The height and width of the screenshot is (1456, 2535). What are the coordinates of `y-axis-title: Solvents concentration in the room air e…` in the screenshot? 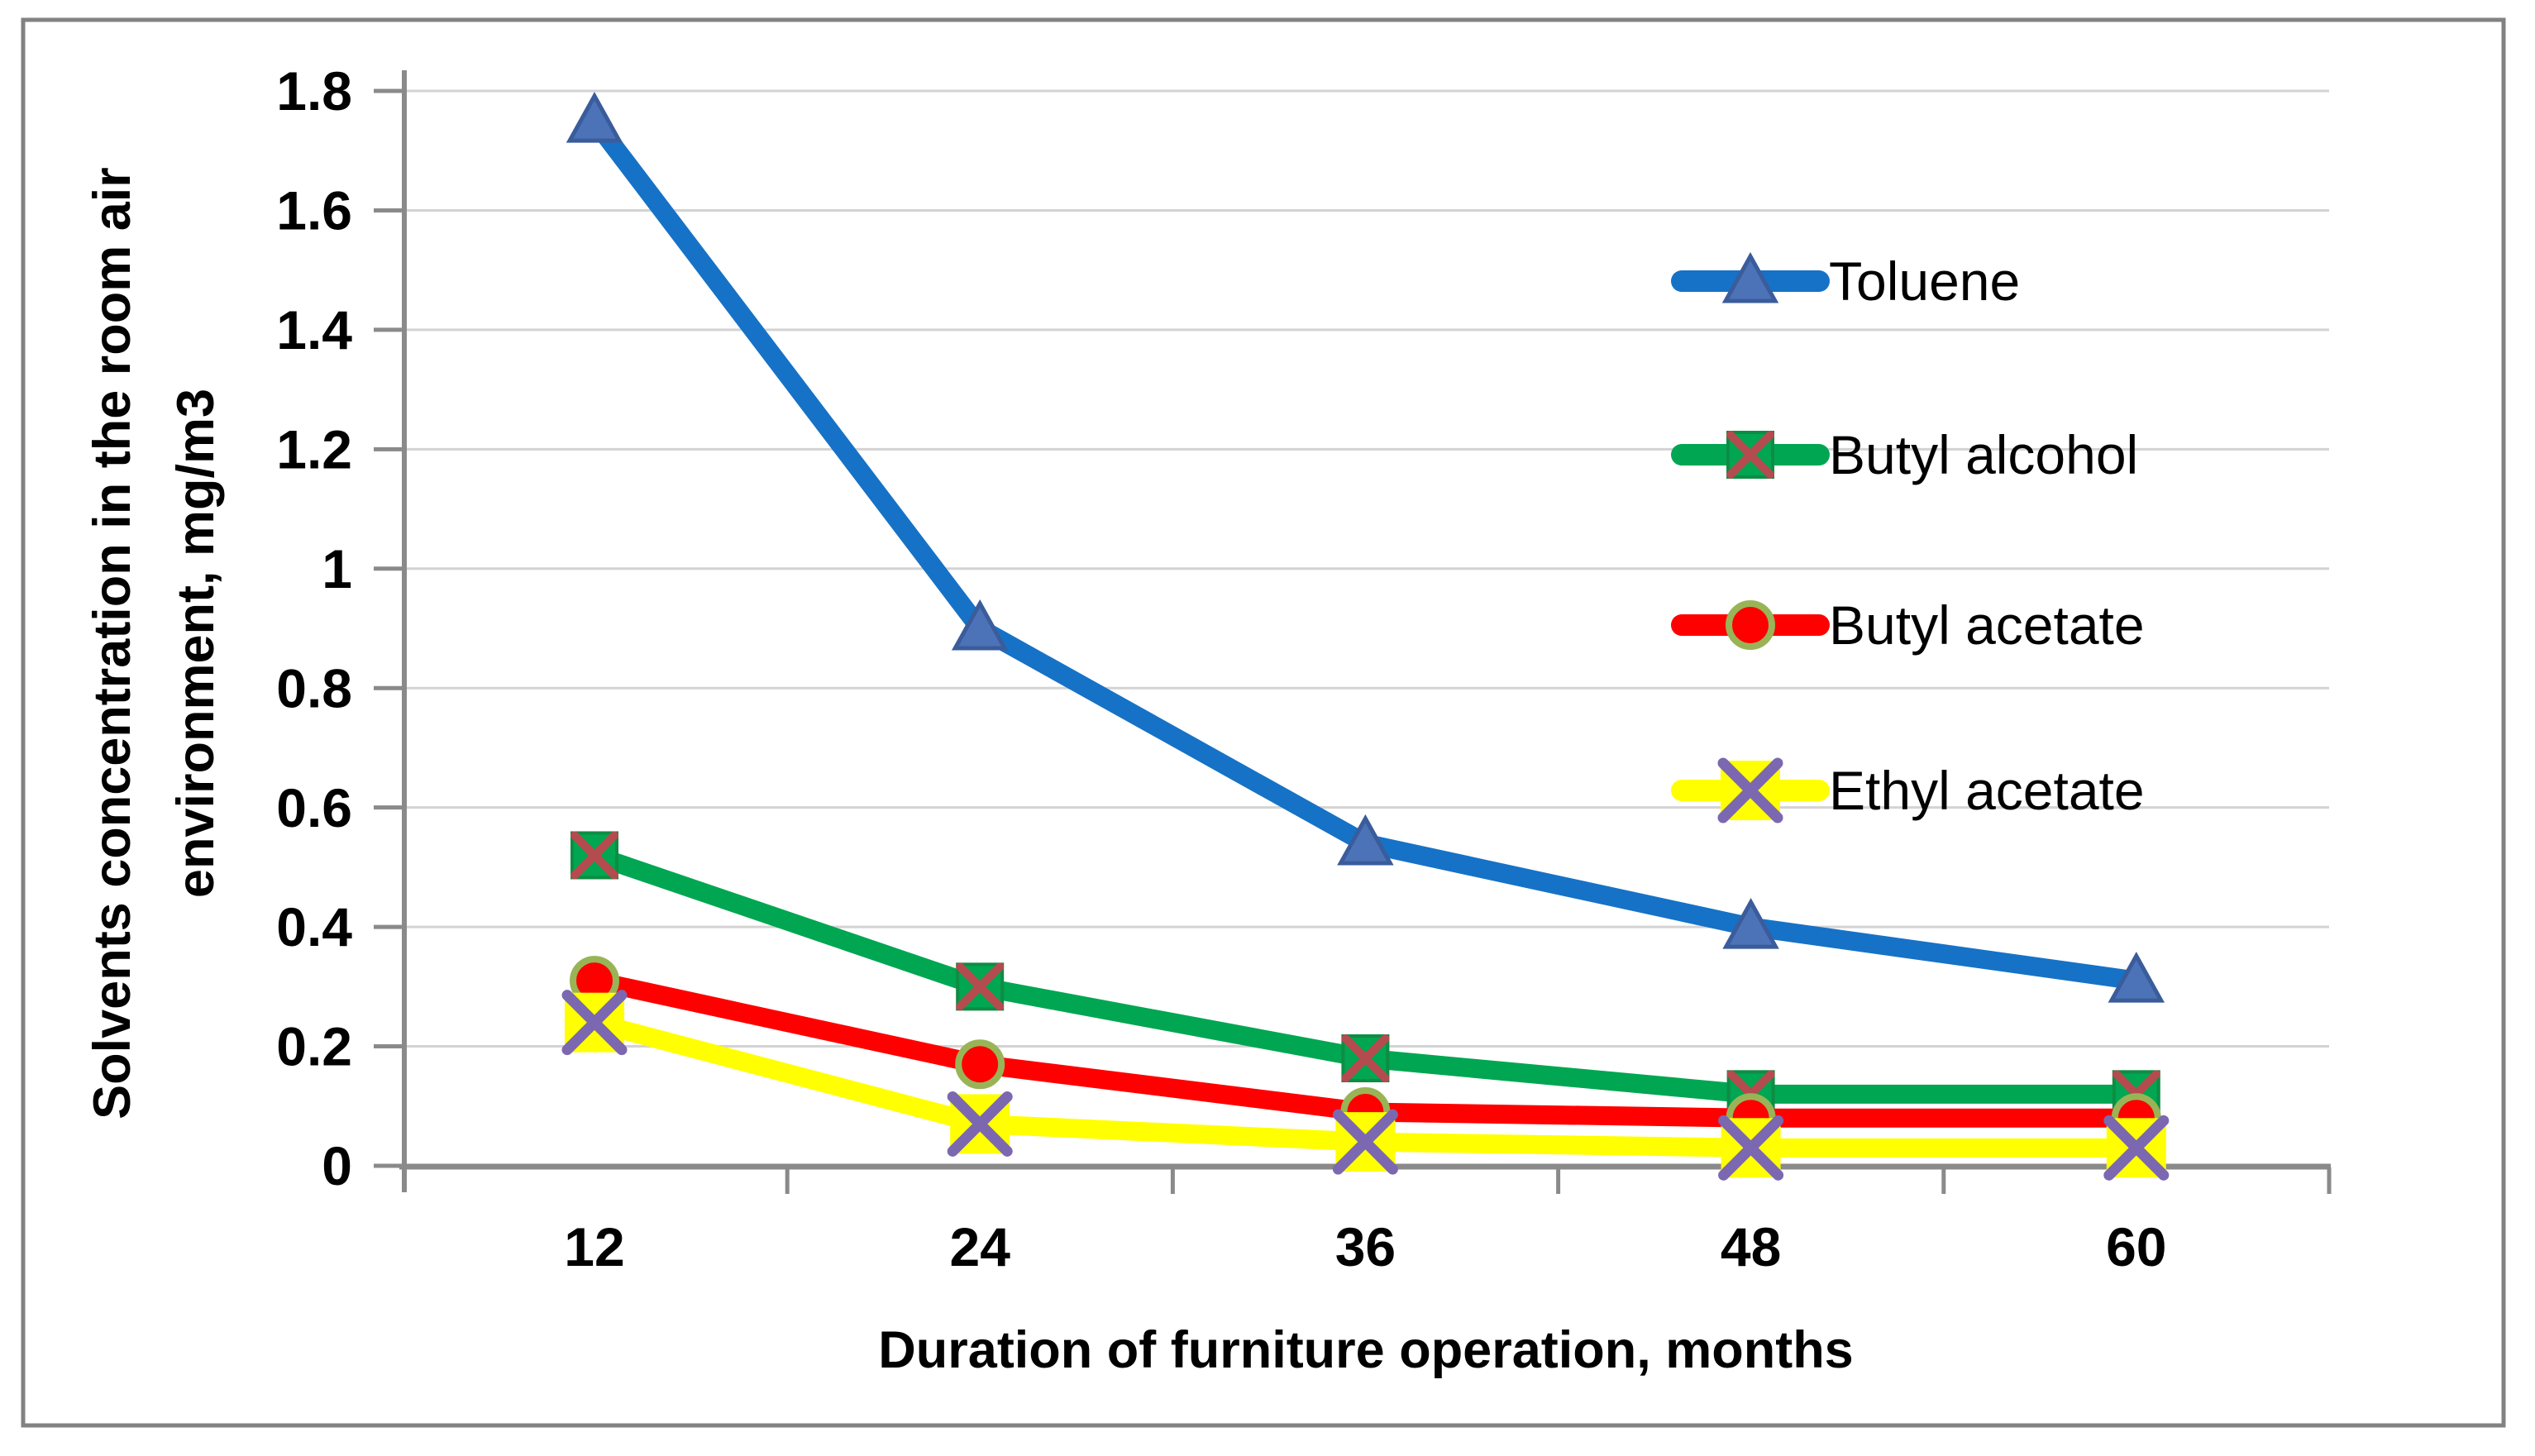 It's located at (155, 643).